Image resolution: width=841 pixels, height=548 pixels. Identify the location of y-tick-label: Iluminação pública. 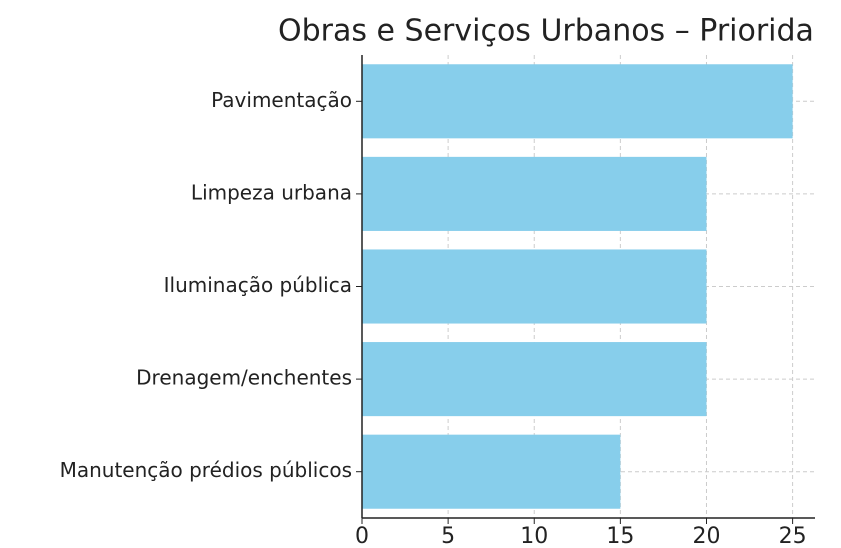
(258, 285).